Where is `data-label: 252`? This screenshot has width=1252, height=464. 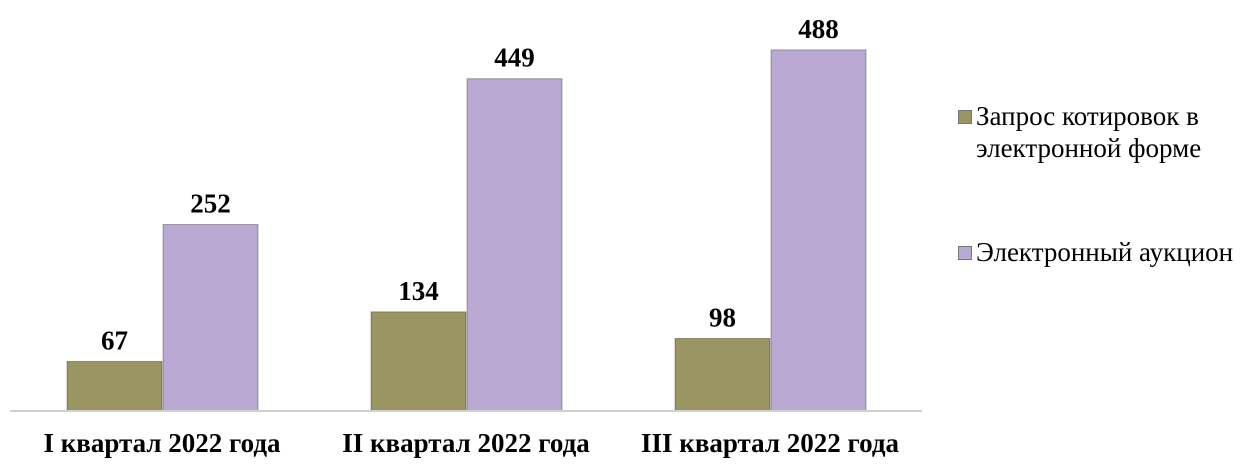 data-label: 252 is located at coordinates (210, 204).